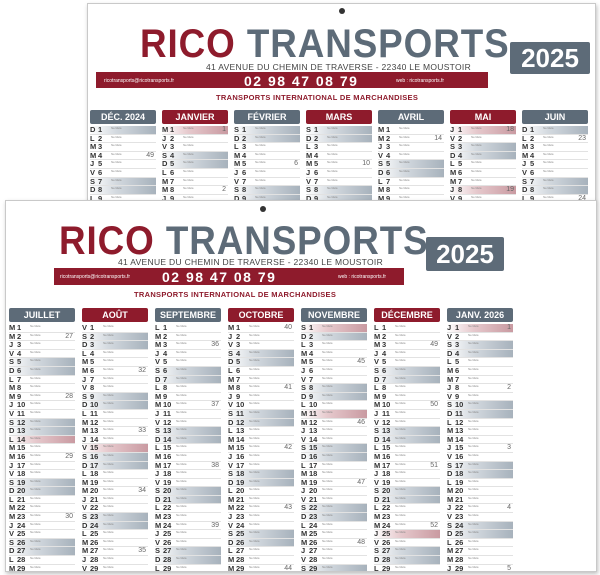  I want to click on week-number: 47, so click(361, 482).